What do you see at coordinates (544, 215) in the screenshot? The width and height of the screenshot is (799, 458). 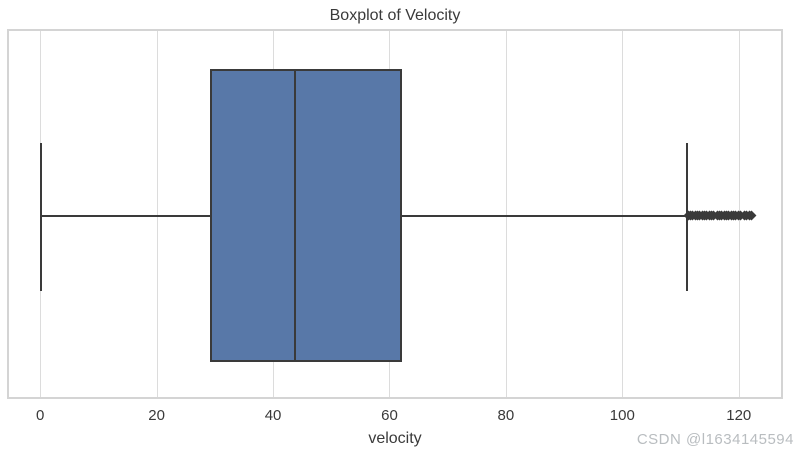 I see `whisker-line-high` at bounding box center [544, 215].